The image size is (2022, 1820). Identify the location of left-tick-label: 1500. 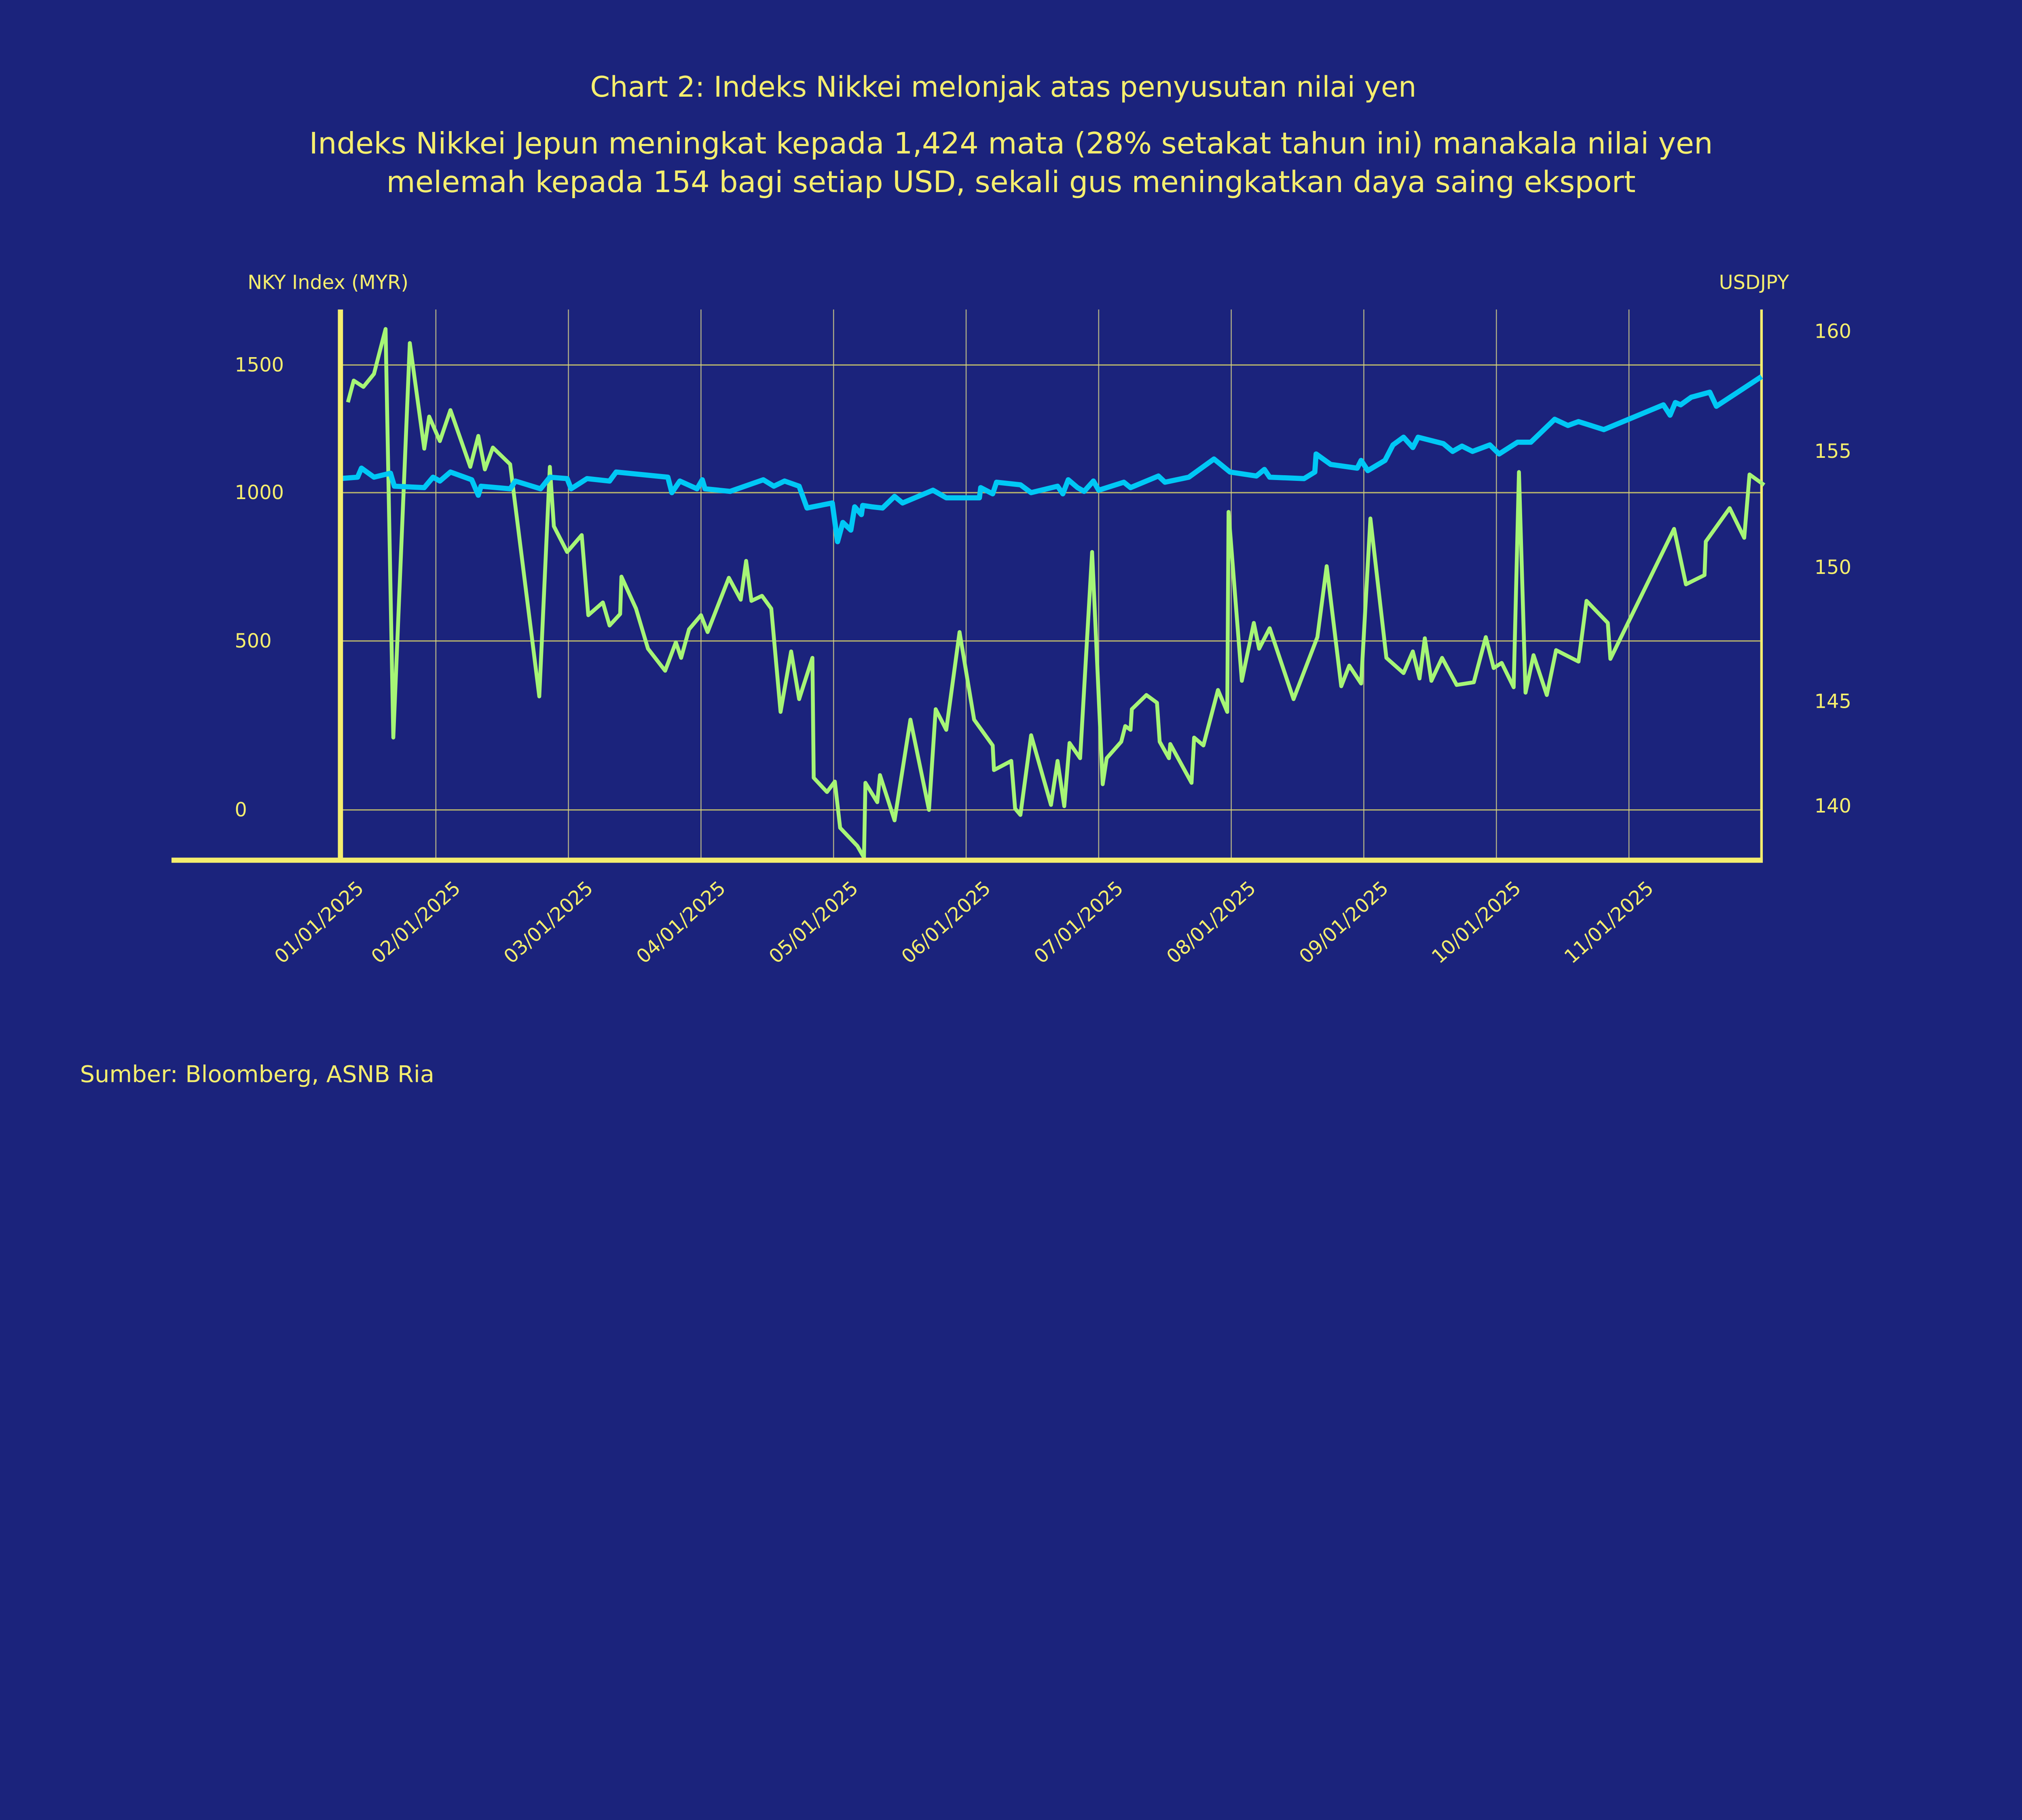
(259, 365).